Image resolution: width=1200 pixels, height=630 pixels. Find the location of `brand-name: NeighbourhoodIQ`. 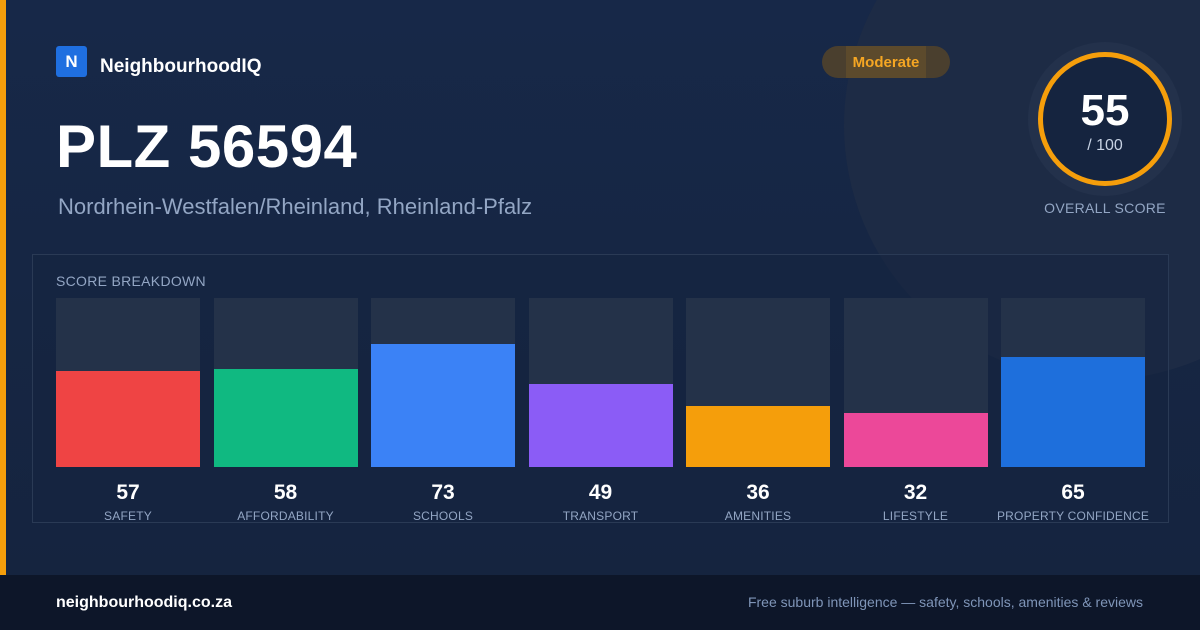

brand-name: NeighbourhoodIQ is located at coordinates (181, 66).